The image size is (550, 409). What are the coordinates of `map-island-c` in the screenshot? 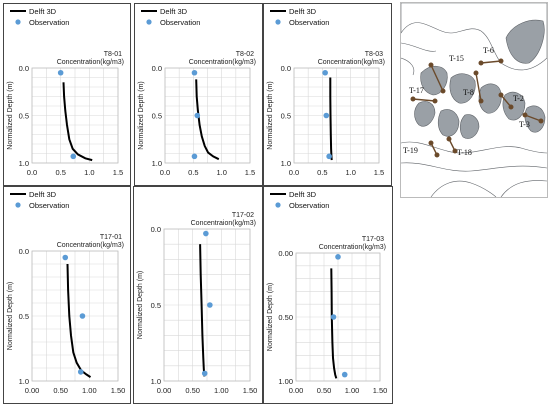 It's located at (462, 88).